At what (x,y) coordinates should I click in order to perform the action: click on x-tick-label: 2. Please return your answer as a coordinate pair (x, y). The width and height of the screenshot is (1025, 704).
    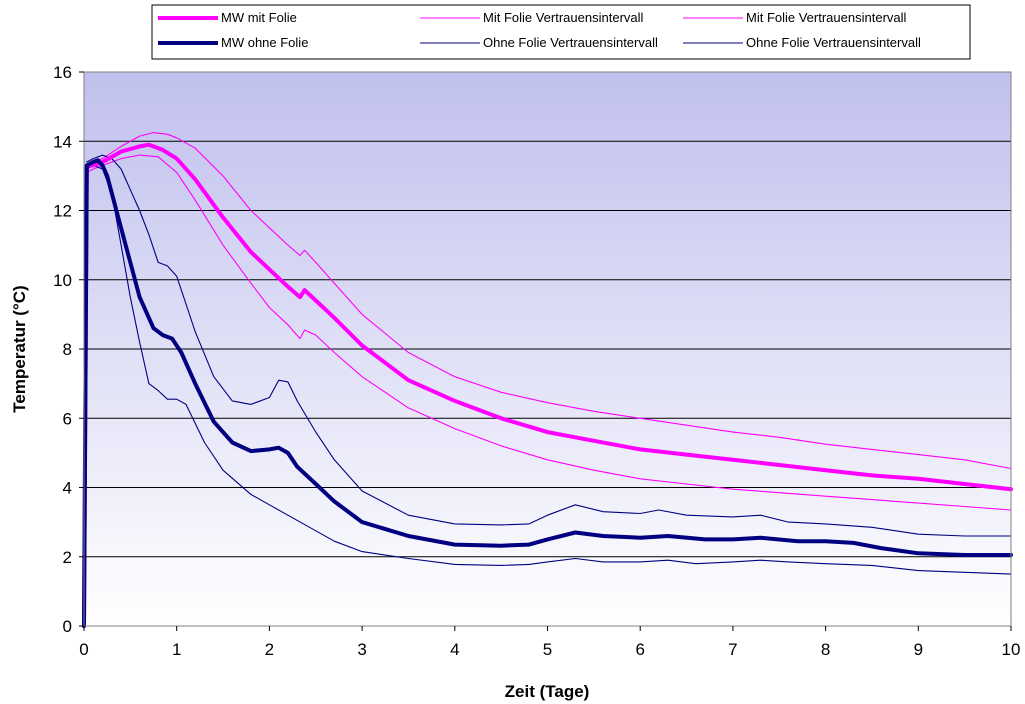
    Looking at the image, I should click on (269, 649).